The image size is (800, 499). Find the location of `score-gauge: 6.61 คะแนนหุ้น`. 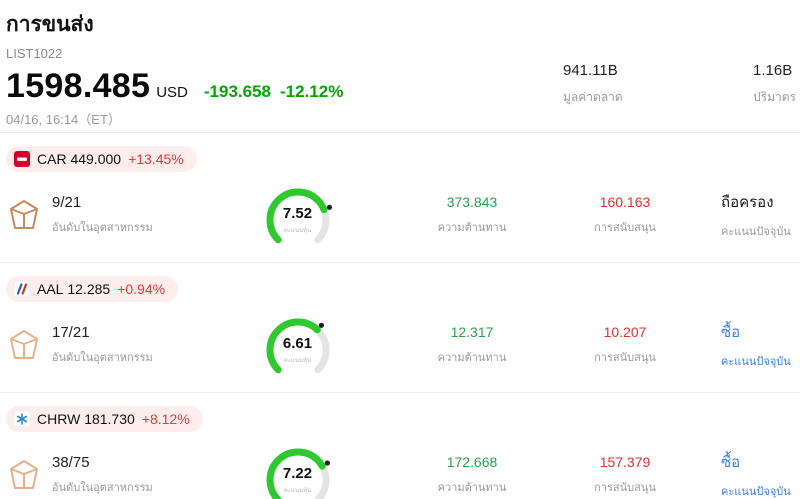

score-gauge: 6.61 คะแนนหุ้น is located at coordinates (297, 345).